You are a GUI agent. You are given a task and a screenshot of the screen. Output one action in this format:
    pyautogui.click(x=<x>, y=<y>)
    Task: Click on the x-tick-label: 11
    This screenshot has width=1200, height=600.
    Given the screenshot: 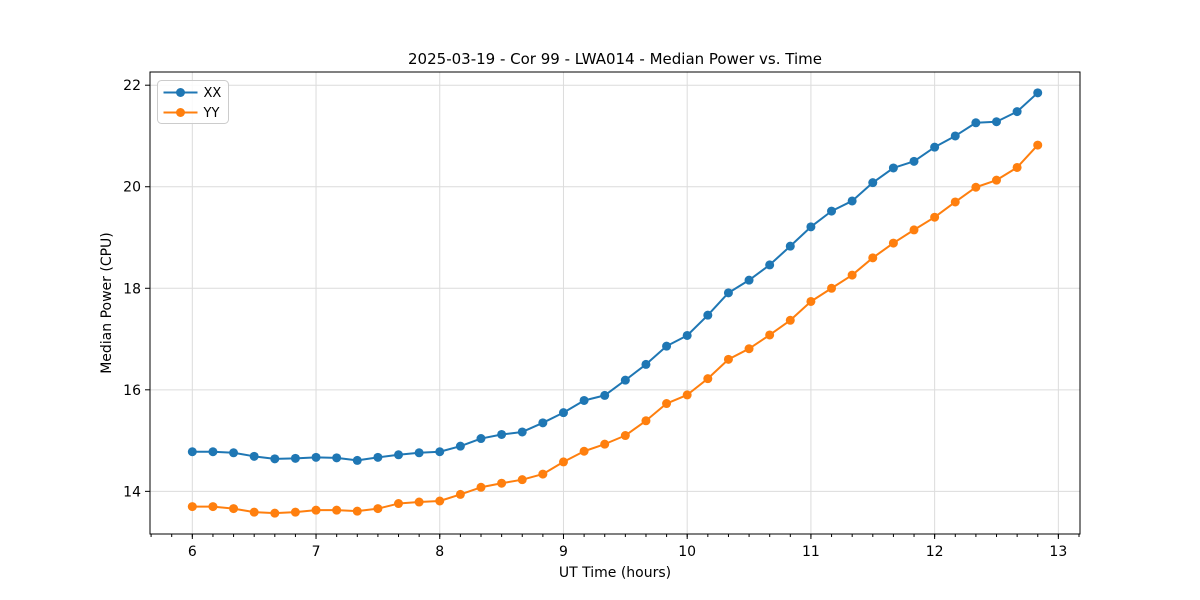 What is the action you would take?
    pyautogui.click(x=811, y=552)
    